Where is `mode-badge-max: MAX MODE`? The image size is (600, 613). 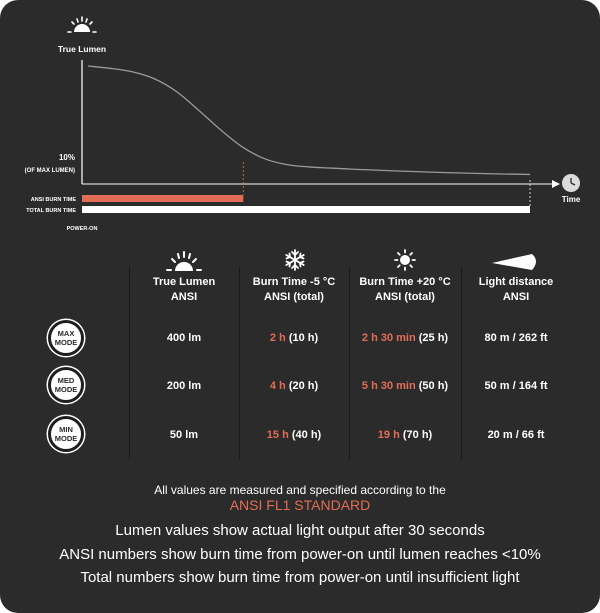 mode-badge-max: MAX MODE is located at coordinates (66, 338).